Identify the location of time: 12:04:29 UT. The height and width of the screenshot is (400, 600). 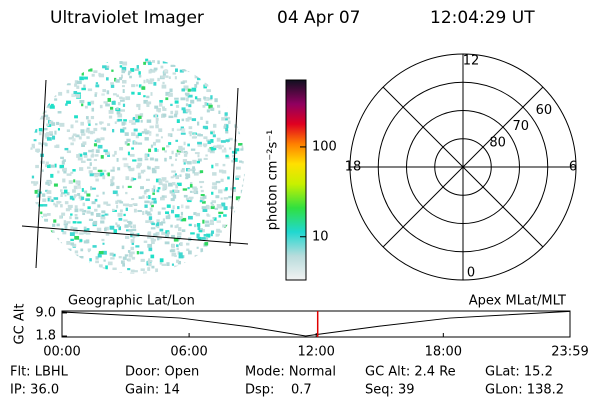
(482, 18).